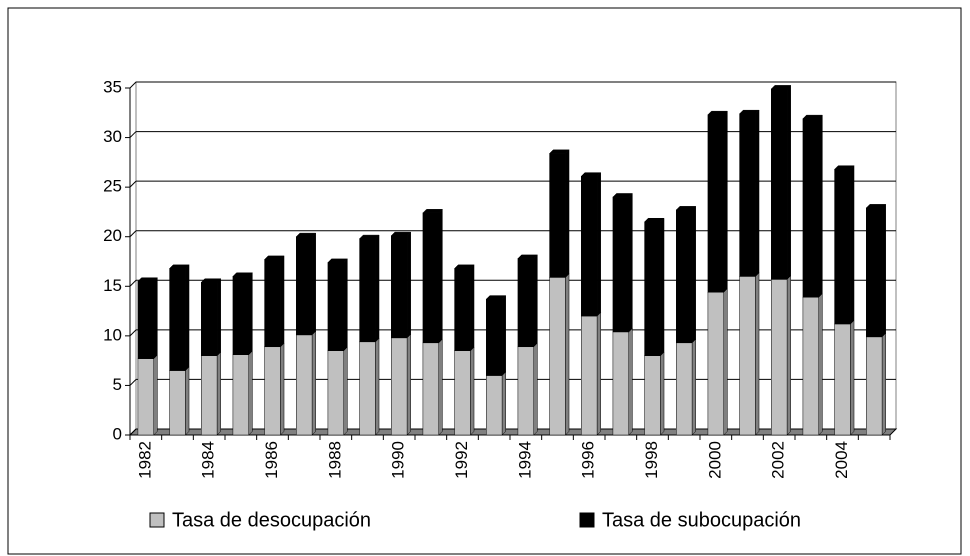  Describe the element at coordinates (271, 460) in the screenshot. I see `x-tick-label: 1986` at that location.